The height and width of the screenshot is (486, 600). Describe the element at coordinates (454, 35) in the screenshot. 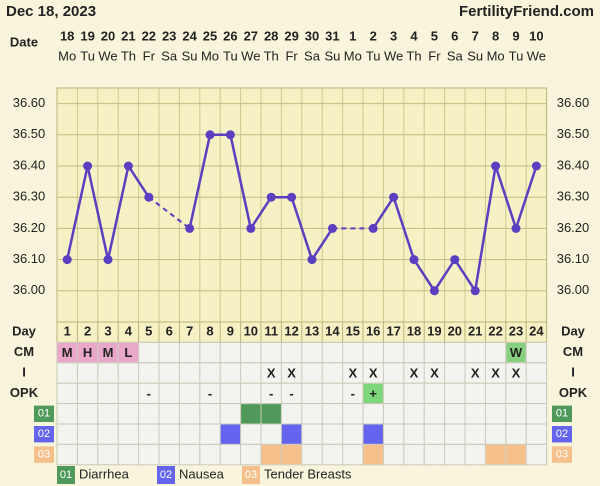

I see `date-label: 6` at that location.